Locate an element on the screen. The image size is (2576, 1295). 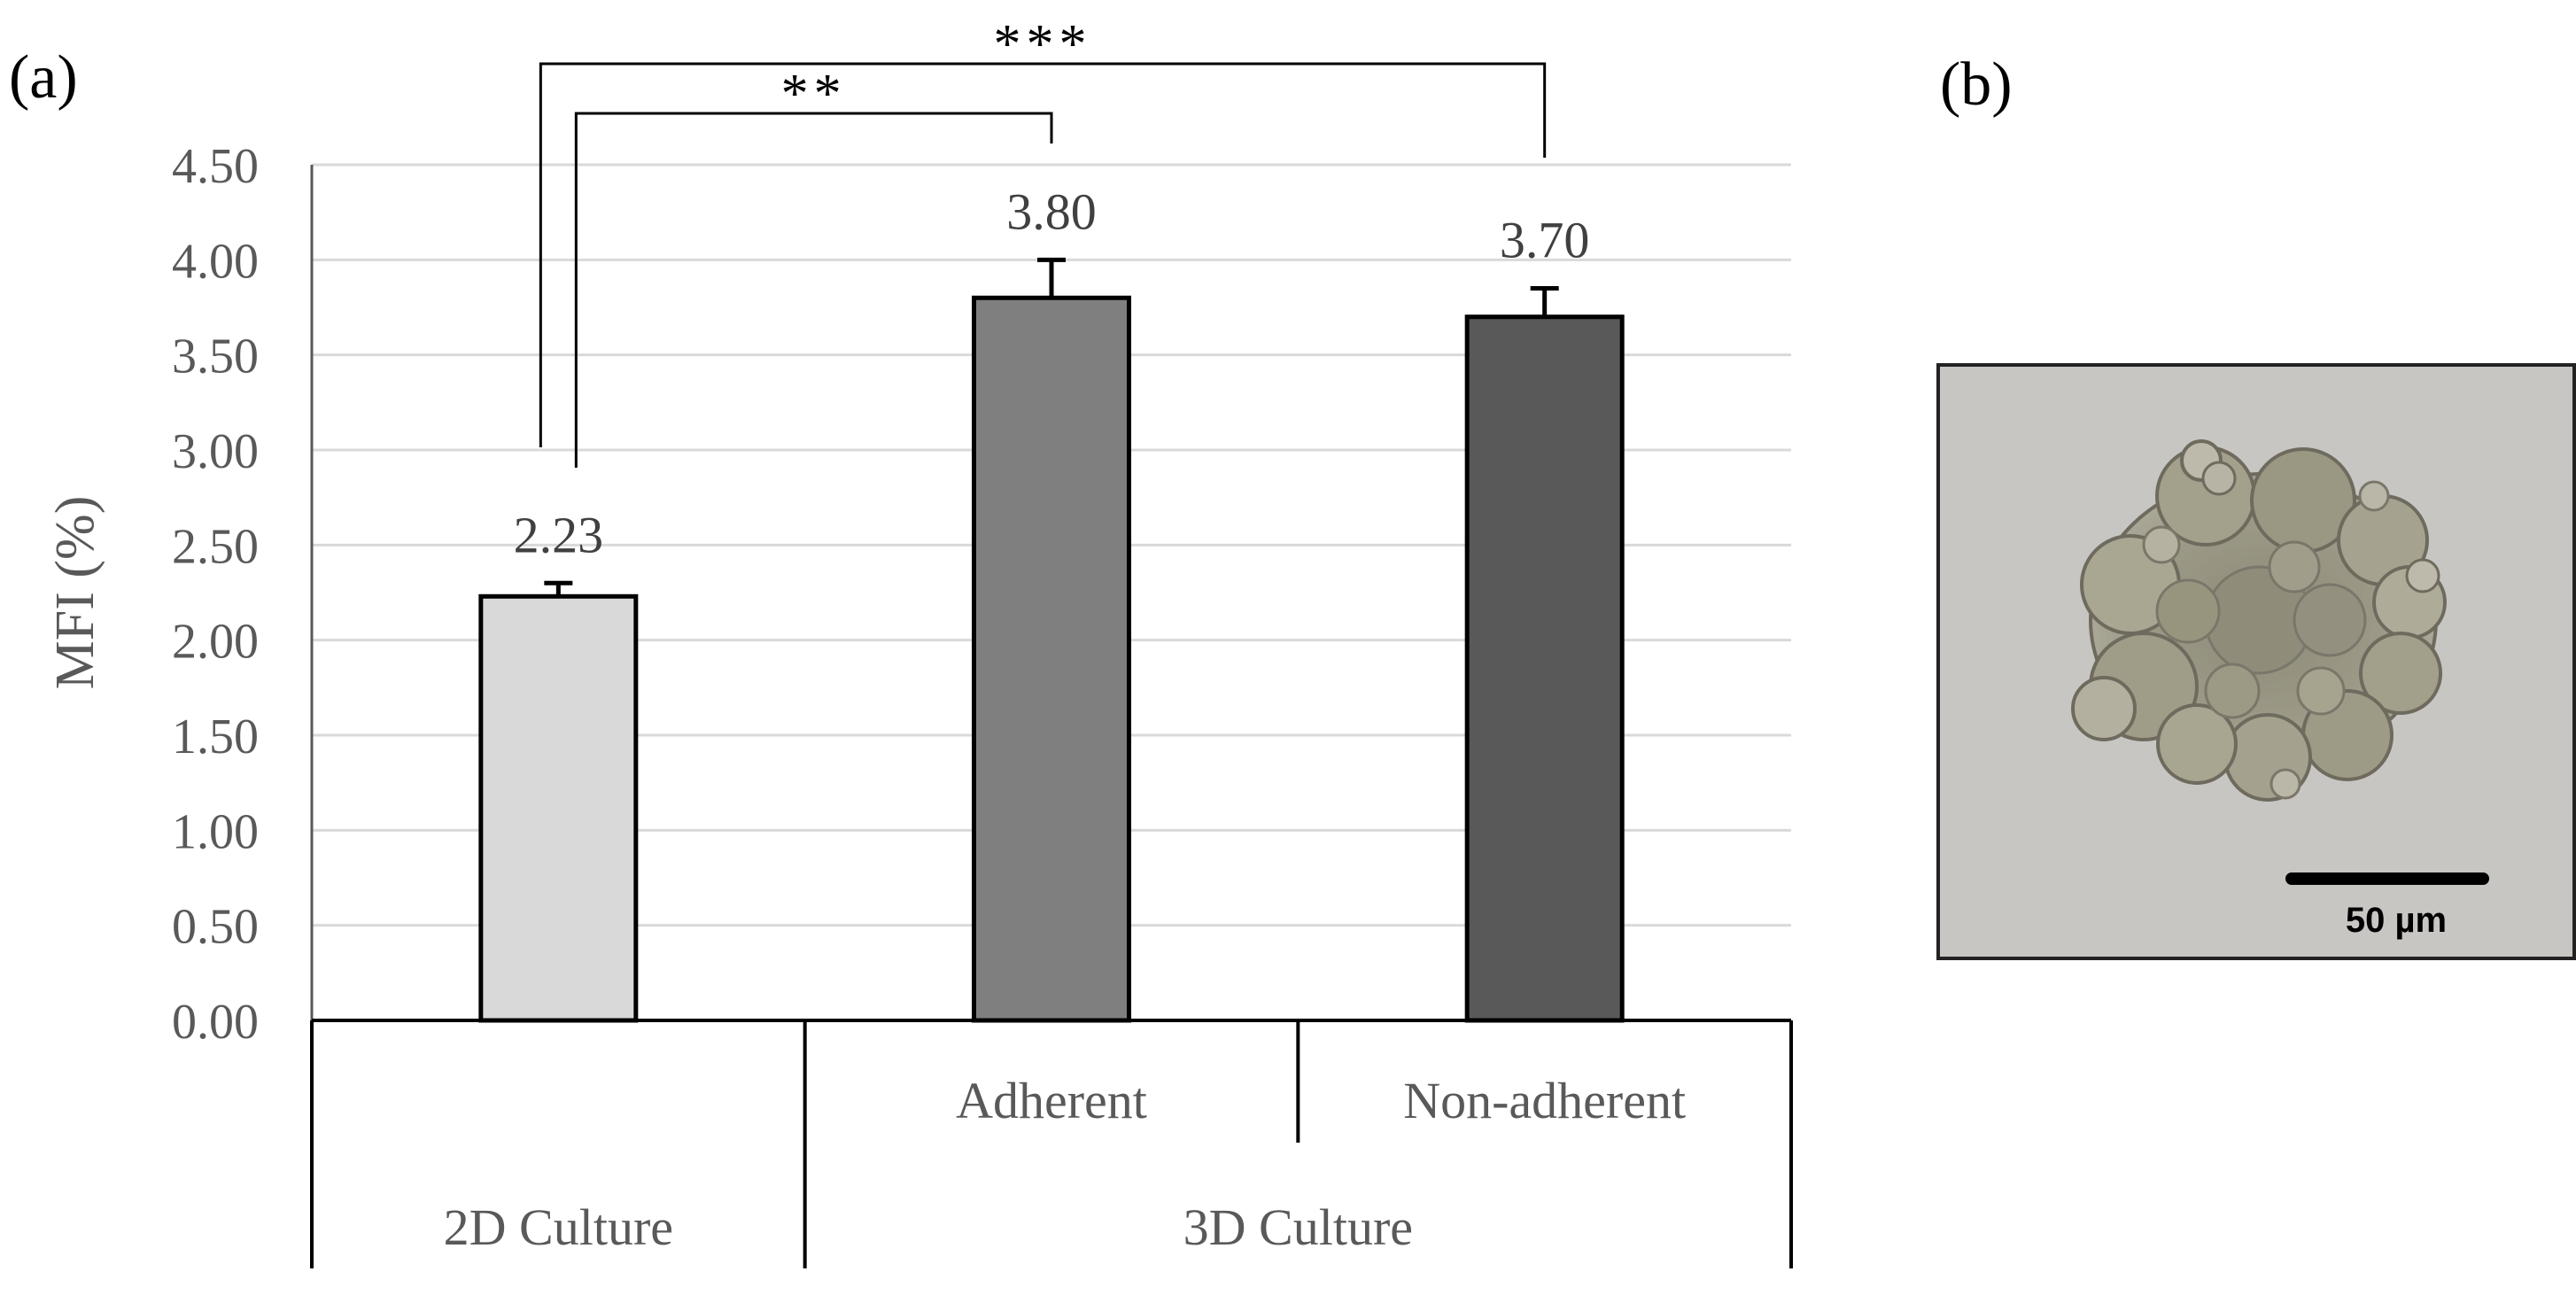
y-axis-ticks: 0.00 0.50 1.00 1.50 2.00 2.50 3.00 3.50 4.00 4.50 is located at coordinates (243, 594).